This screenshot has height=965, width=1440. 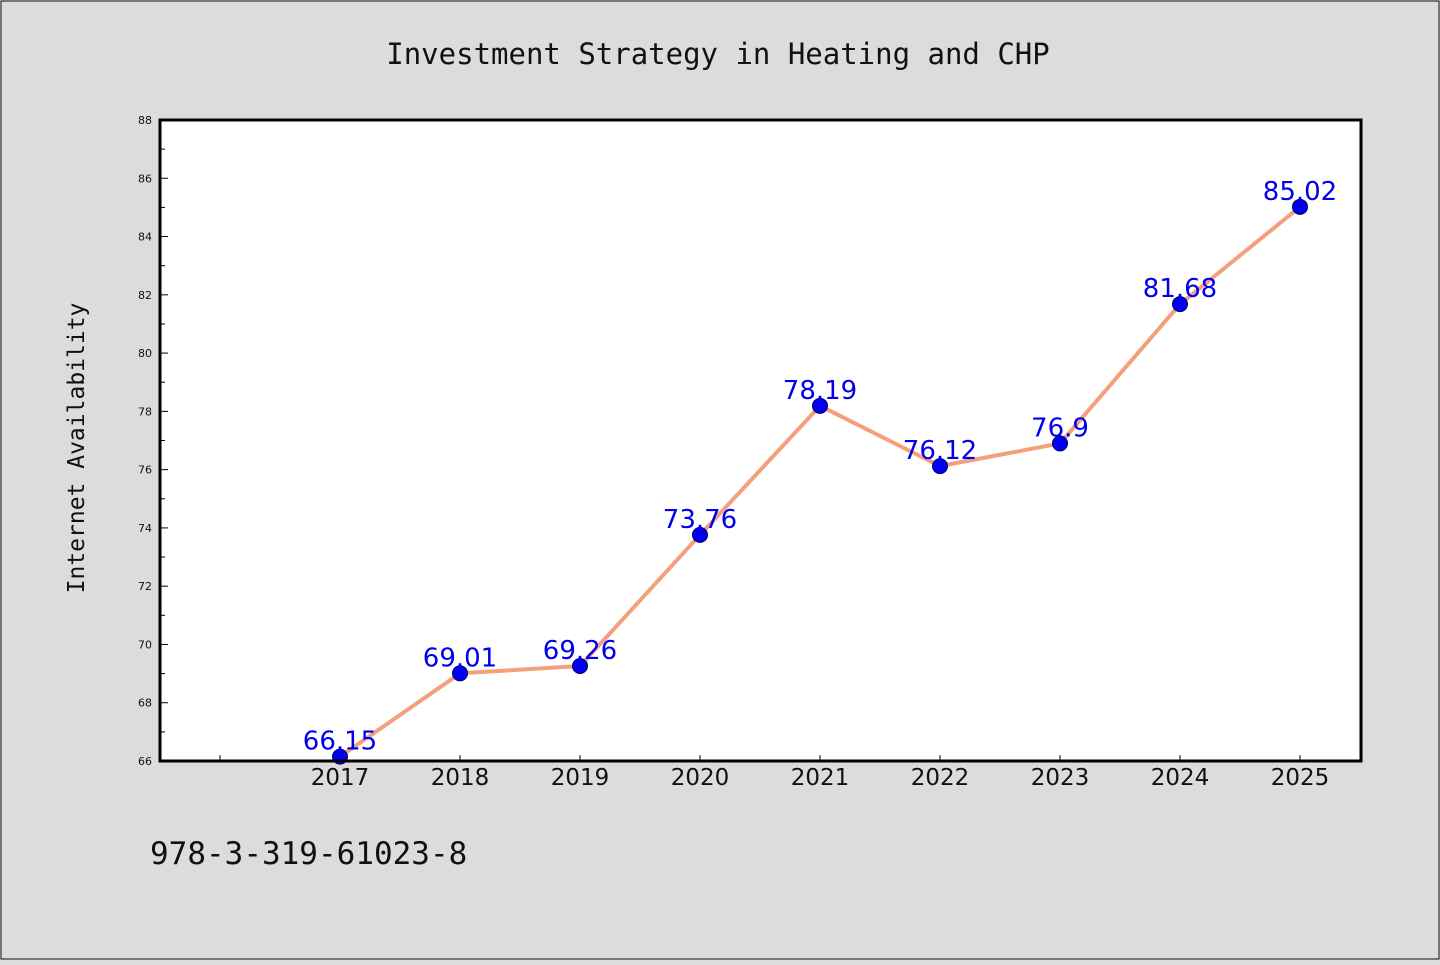 What do you see at coordinates (940, 451) in the screenshot?
I see `data-label: 76.12` at bounding box center [940, 451].